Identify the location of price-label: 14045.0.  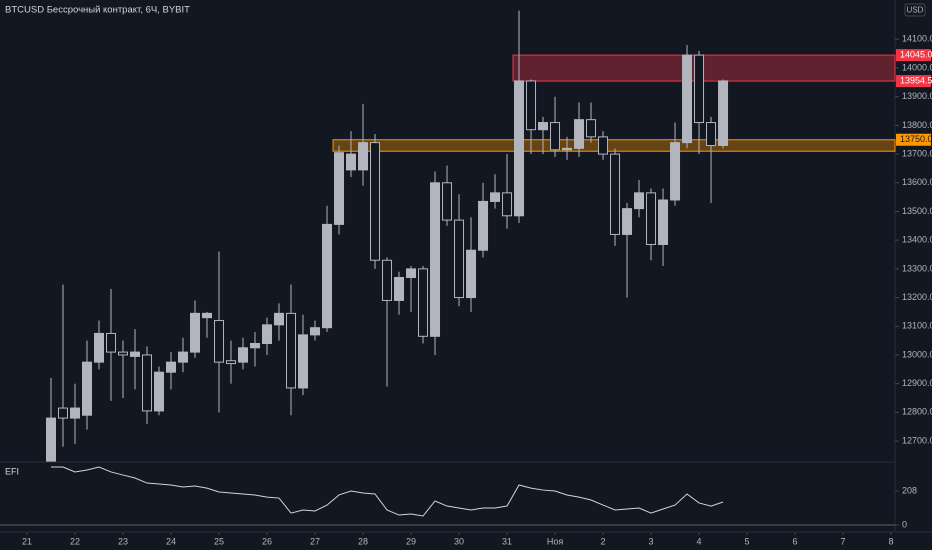
(916, 54).